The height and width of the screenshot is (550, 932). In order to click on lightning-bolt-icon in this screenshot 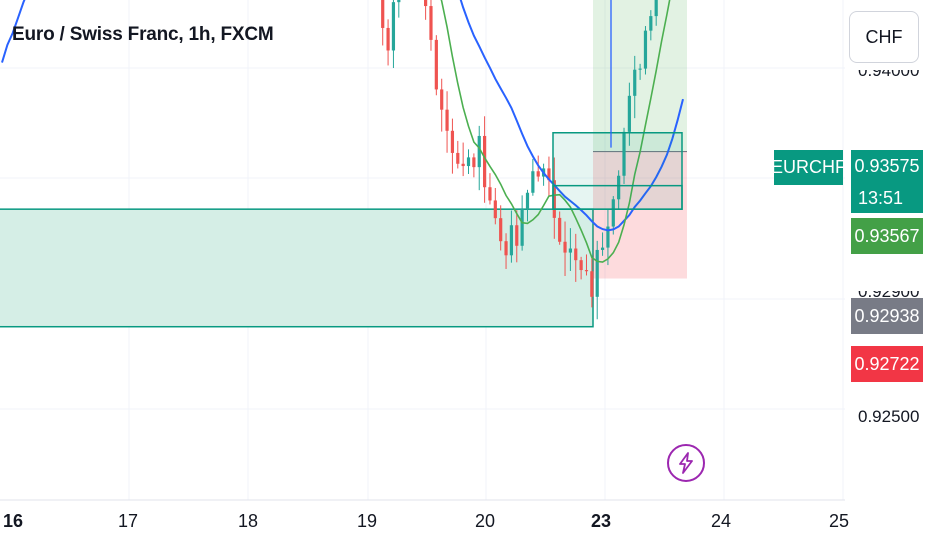, I will do `click(686, 463)`.